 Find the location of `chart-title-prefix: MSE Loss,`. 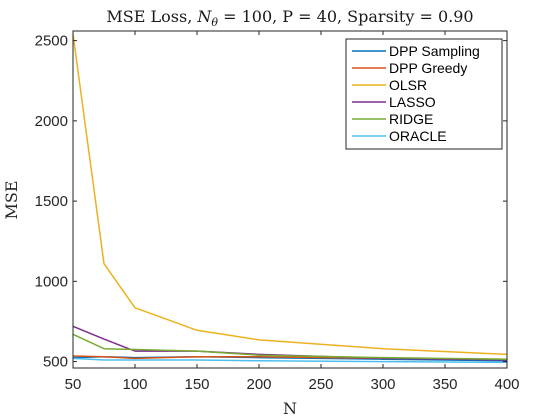

chart-title-prefix: MSE Loss, is located at coordinates (151, 16).